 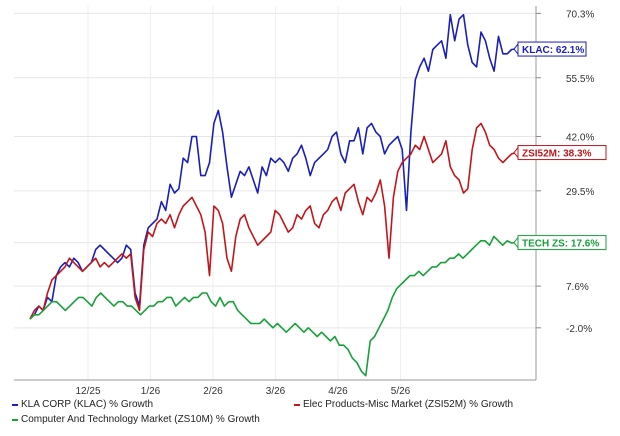 I want to click on end-label-2: TECH ZS: 17.6%, so click(x=560, y=243).